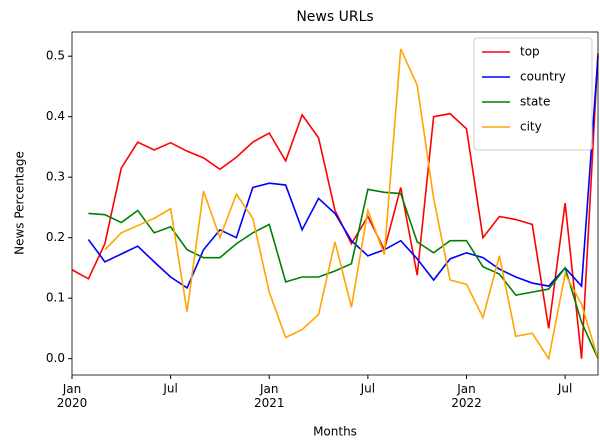 The height and width of the screenshot is (440, 600). Describe the element at coordinates (55, 116) in the screenshot. I see `y-tick-label: 0.4` at that location.